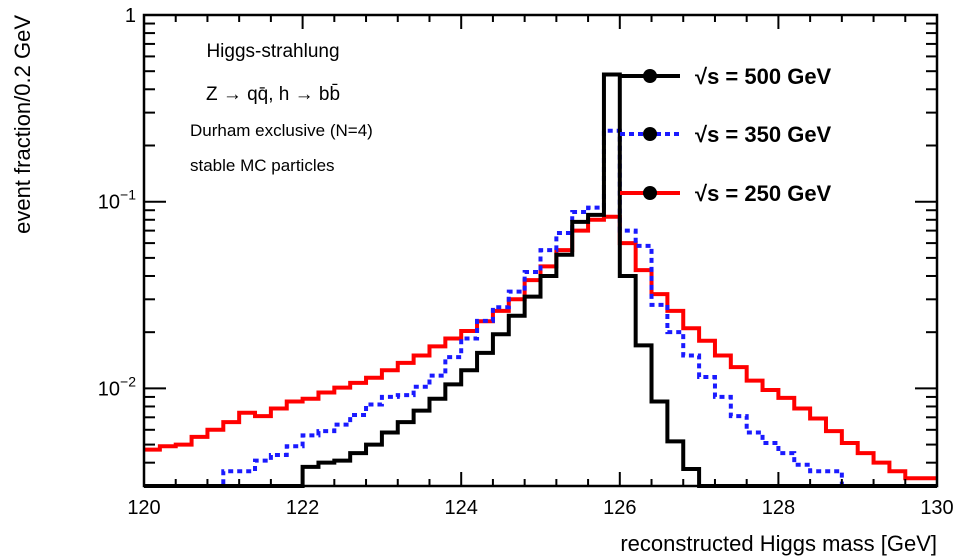  Describe the element at coordinates (117, 386) in the screenshot. I see `y-tick-label: 10⁻²` at that location.